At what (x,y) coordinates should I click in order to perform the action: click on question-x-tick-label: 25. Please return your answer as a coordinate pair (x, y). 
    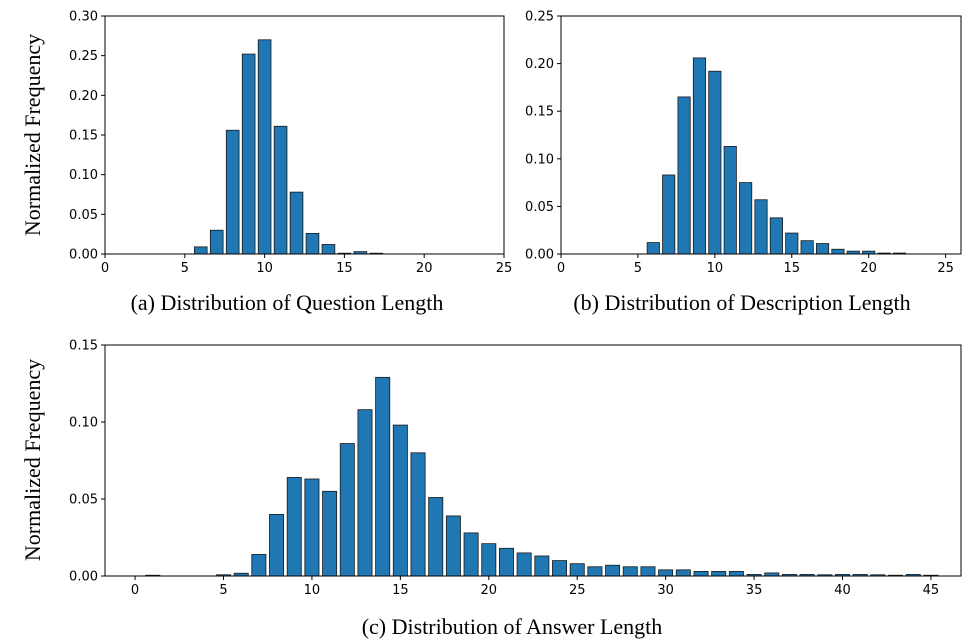
    Looking at the image, I should click on (504, 268).